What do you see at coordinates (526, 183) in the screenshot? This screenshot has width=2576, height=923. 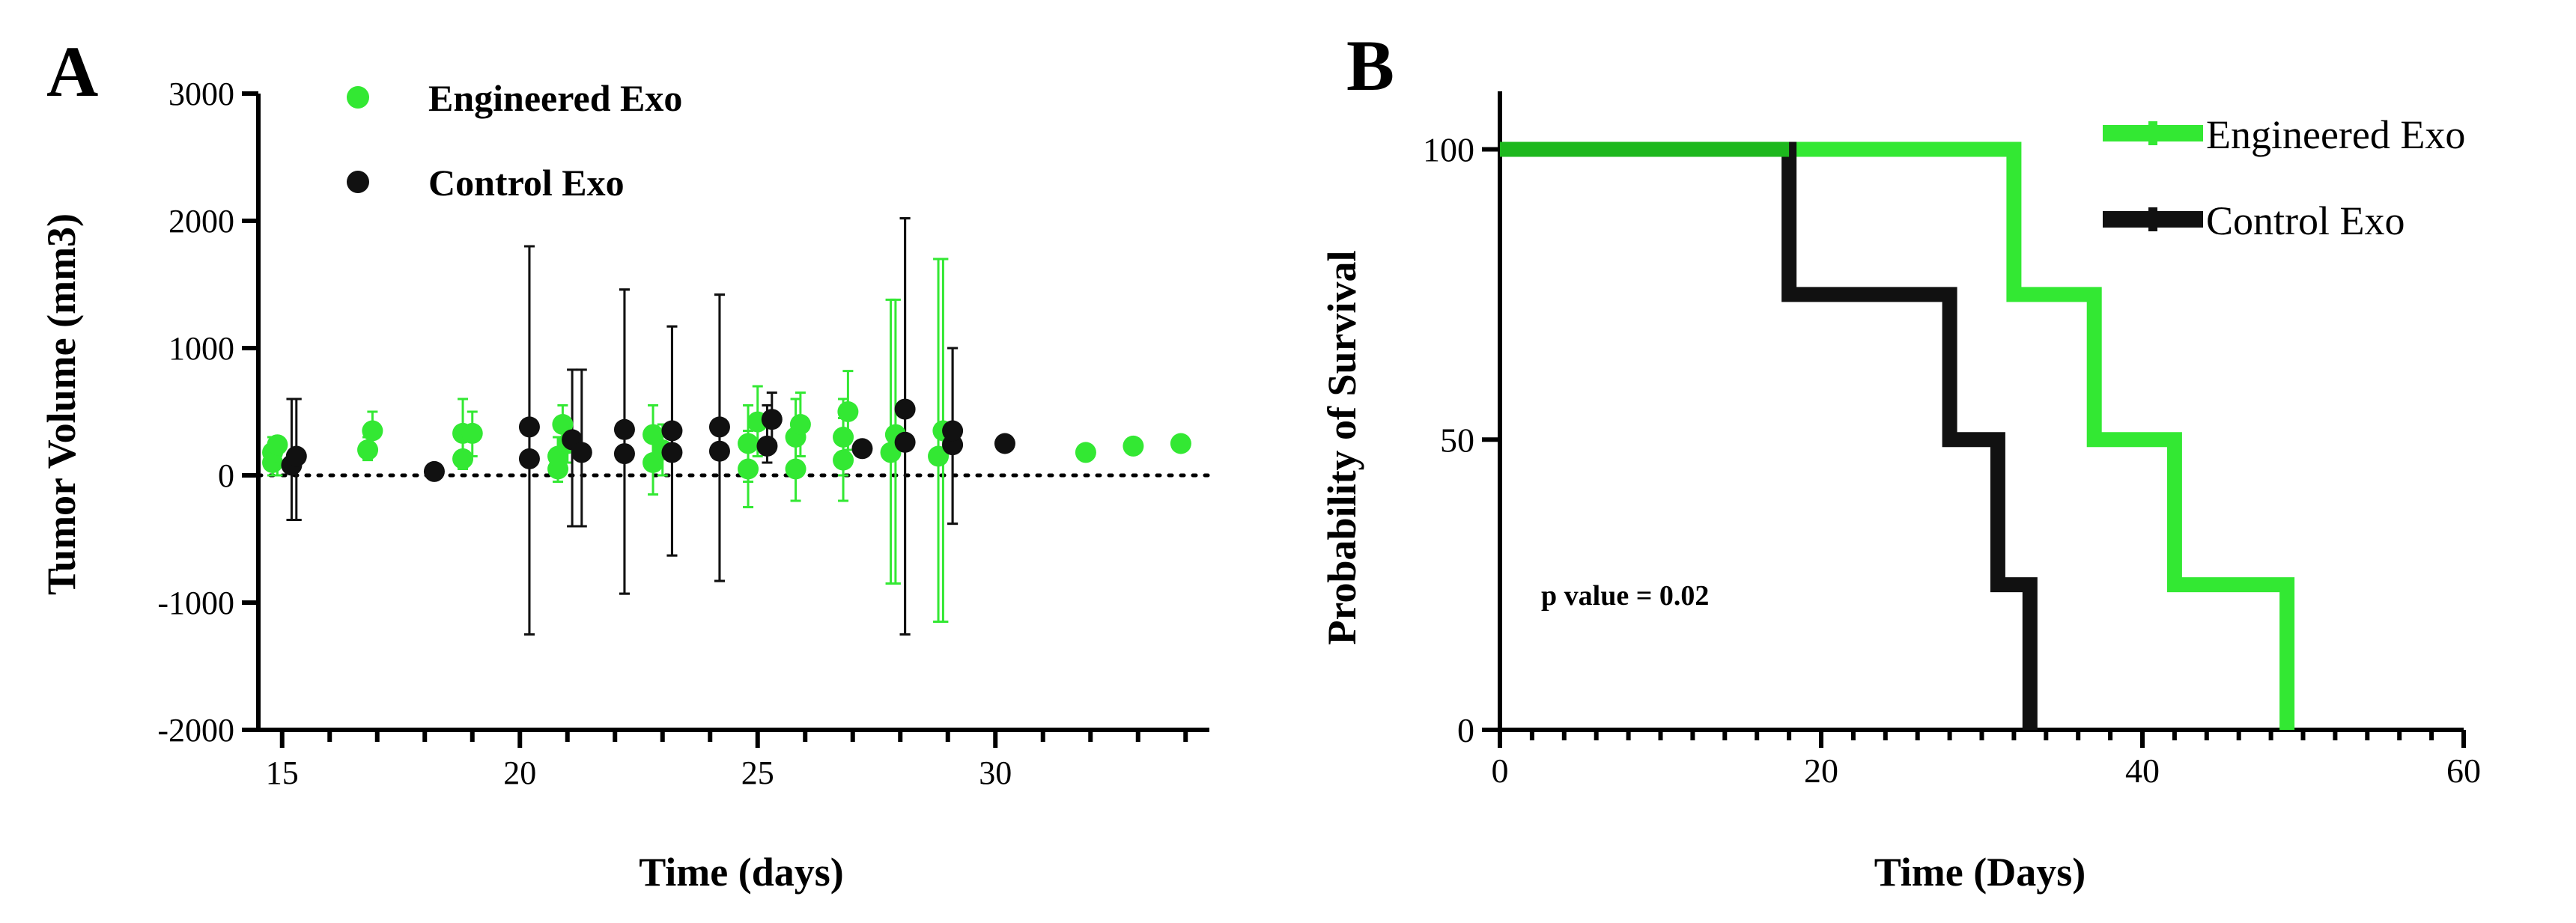 I see `legend-control-label: Control Exo` at bounding box center [526, 183].